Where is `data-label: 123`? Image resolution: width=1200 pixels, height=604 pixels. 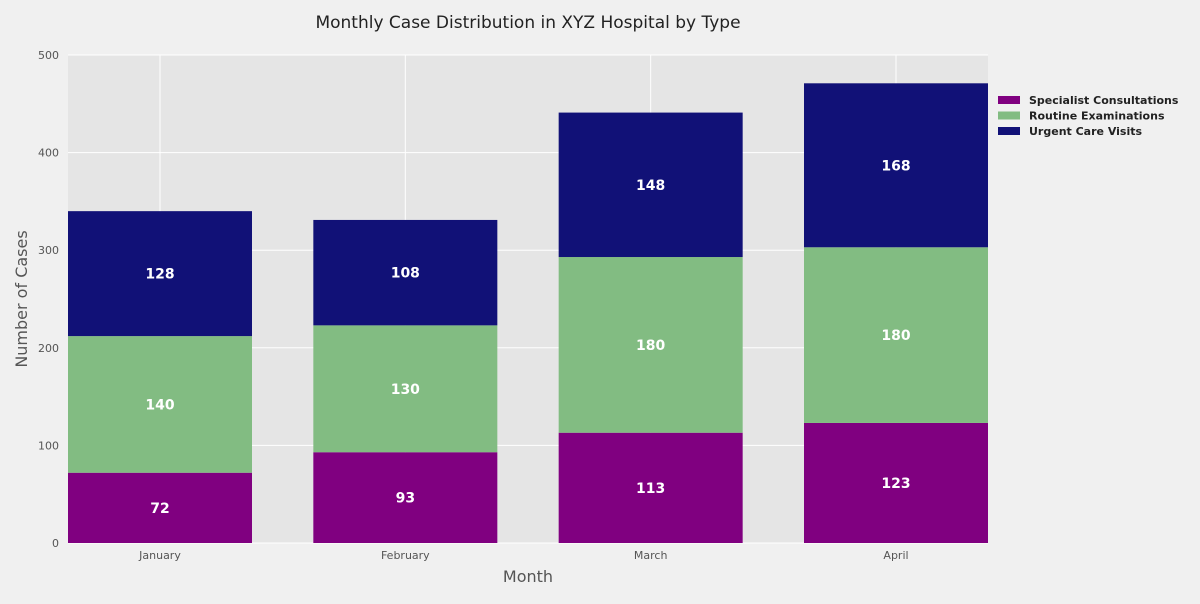
data-label: 123 is located at coordinates (895, 484).